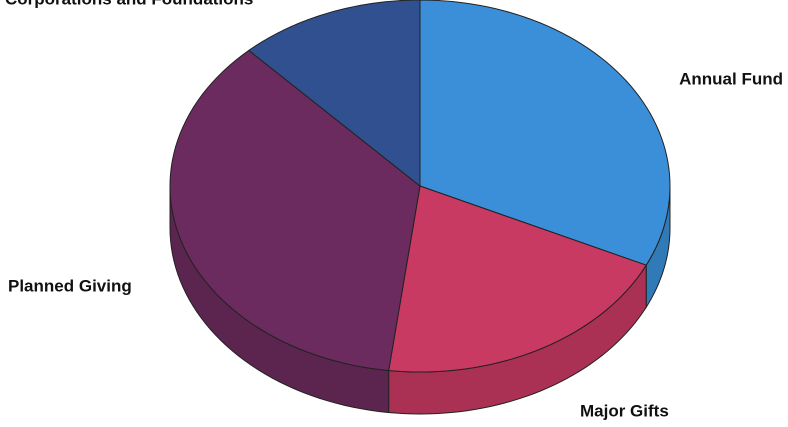  Describe the element at coordinates (70, 285) in the screenshot. I see `slice-label: Planned Giving` at that location.